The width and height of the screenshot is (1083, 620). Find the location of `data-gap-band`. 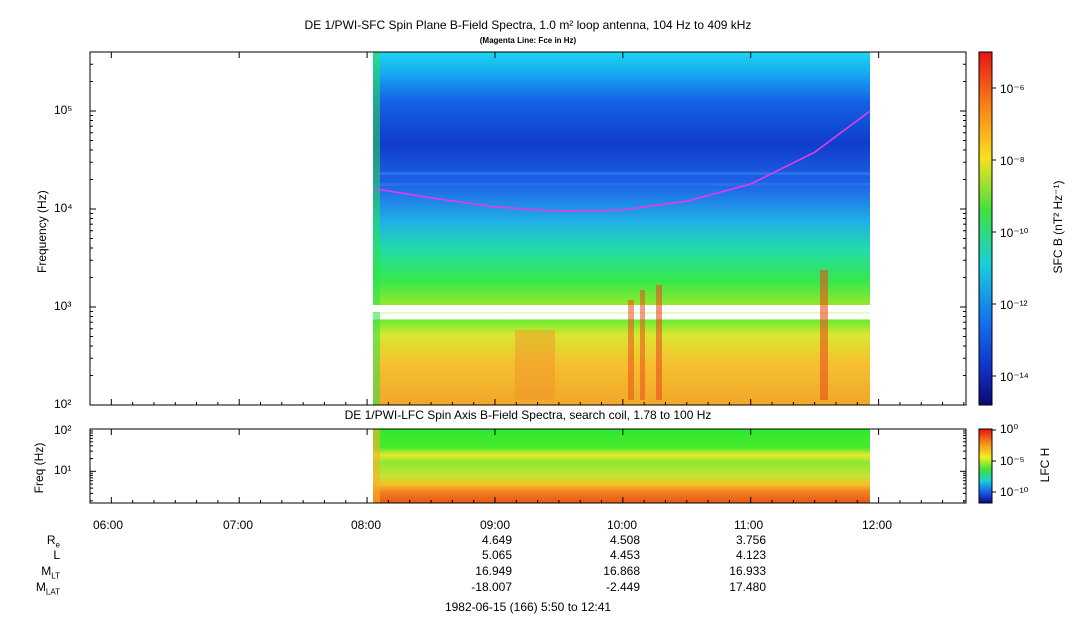

data-gap-band is located at coordinates (621, 308).